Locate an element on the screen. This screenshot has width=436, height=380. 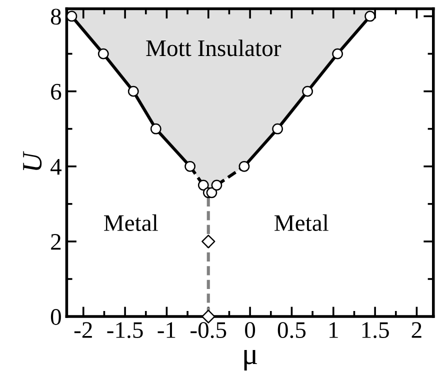
y-axis-title: U is located at coordinates (32, 160).